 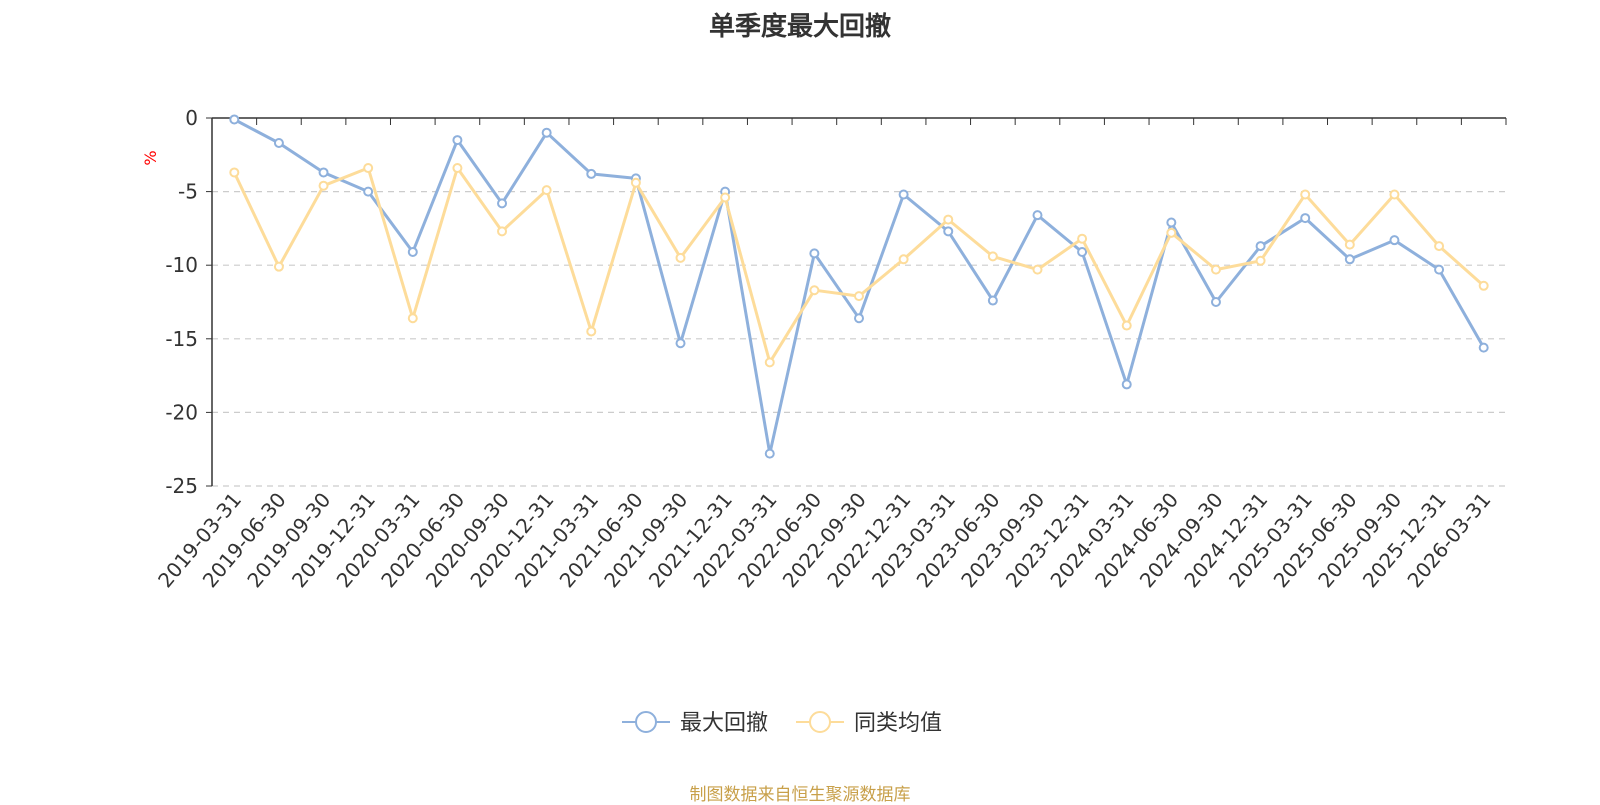 I want to click on y-tick-label: -5, so click(x=188, y=192).